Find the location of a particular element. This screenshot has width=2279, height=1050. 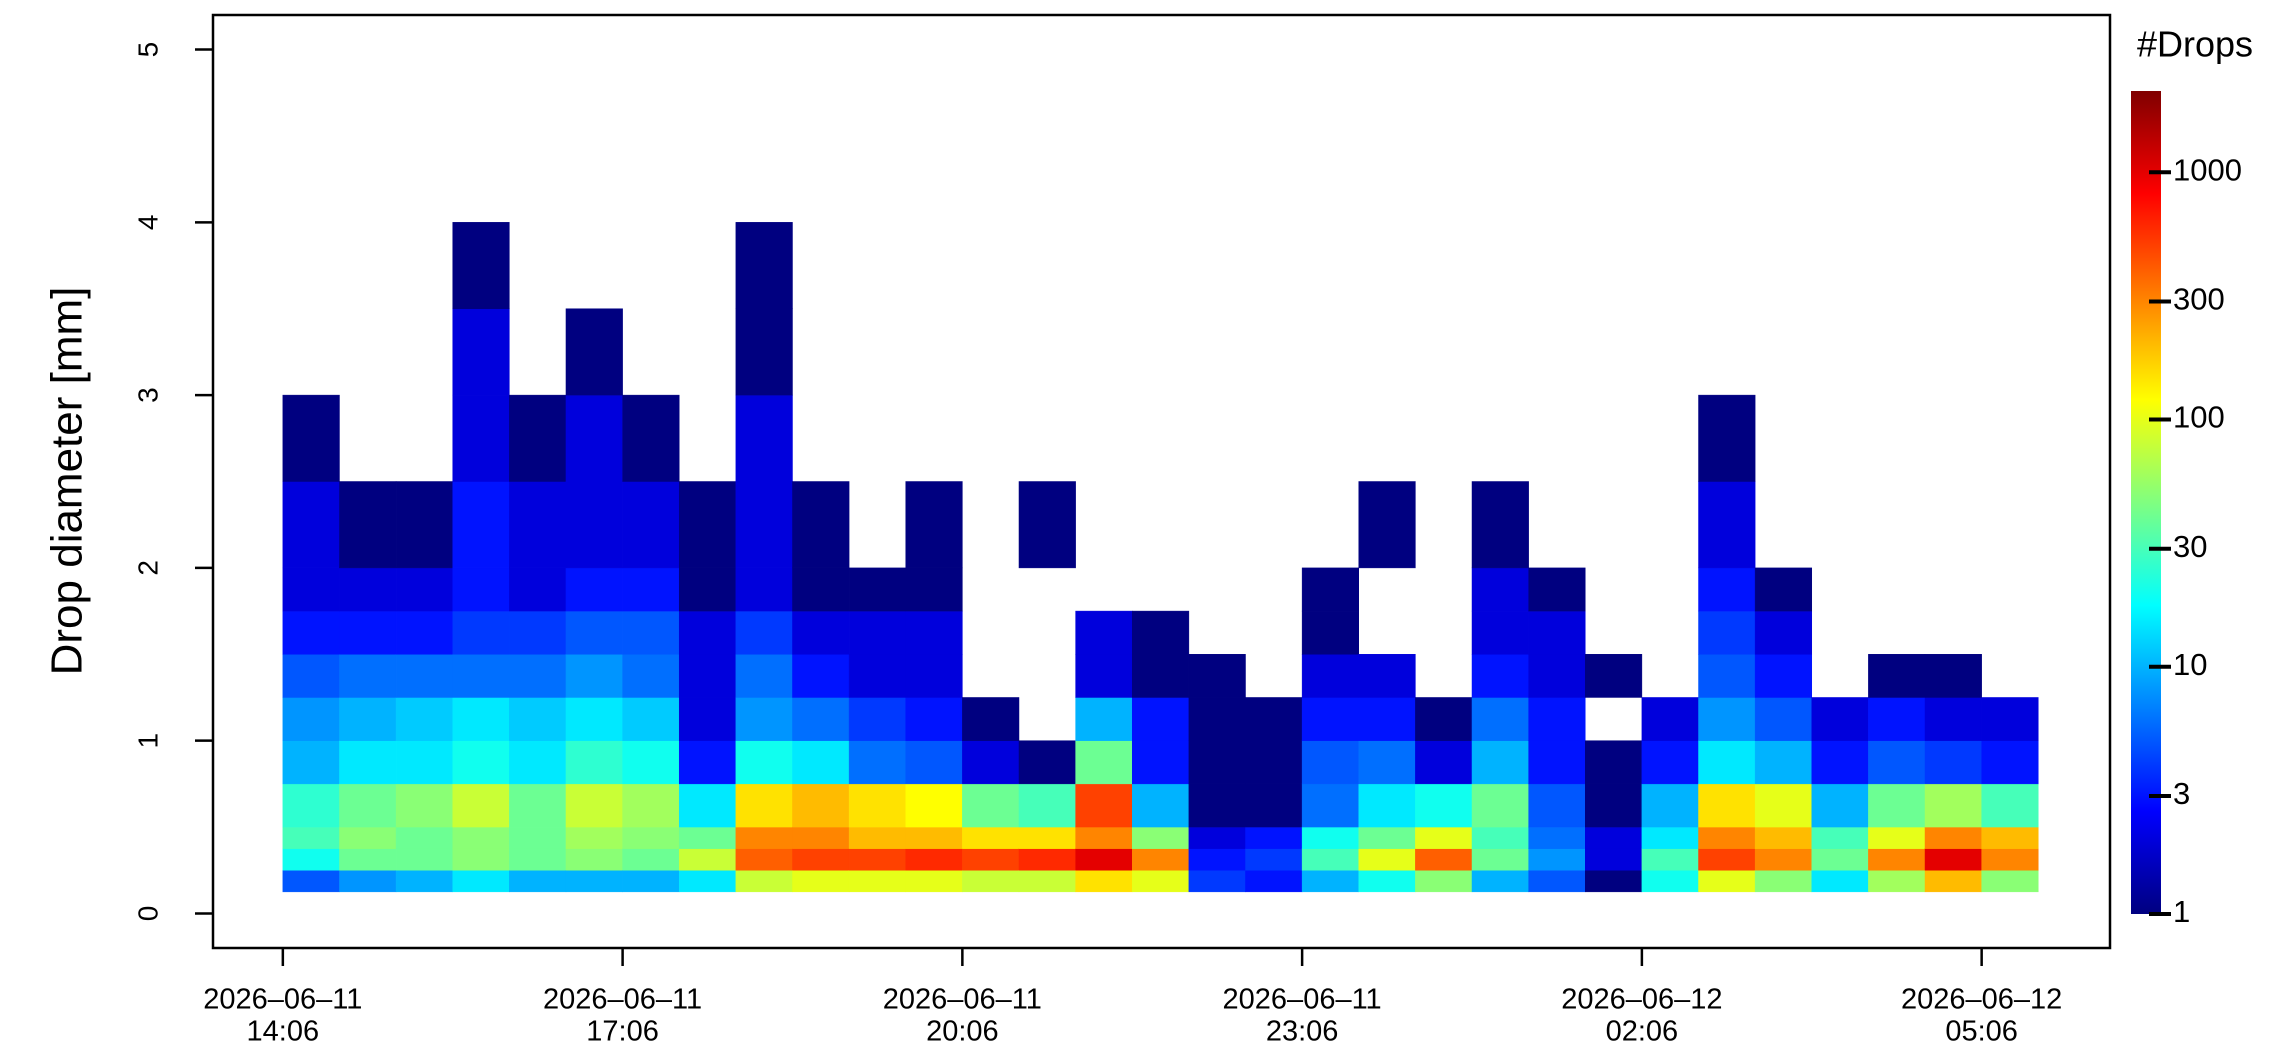

x-tick-label: 20:06 is located at coordinates (962, 1032).